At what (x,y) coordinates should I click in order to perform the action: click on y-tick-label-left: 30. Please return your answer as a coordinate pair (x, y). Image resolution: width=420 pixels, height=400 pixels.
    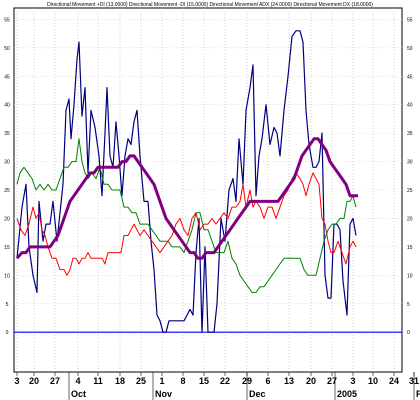
    Looking at the image, I should click on (7, 163).